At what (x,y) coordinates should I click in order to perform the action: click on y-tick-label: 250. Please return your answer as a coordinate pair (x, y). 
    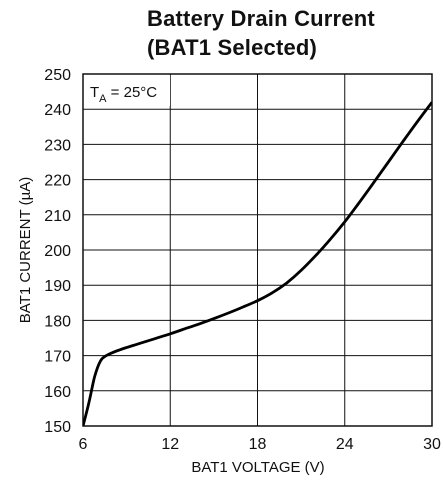
    Looking at the image, I should click on (57, 75).